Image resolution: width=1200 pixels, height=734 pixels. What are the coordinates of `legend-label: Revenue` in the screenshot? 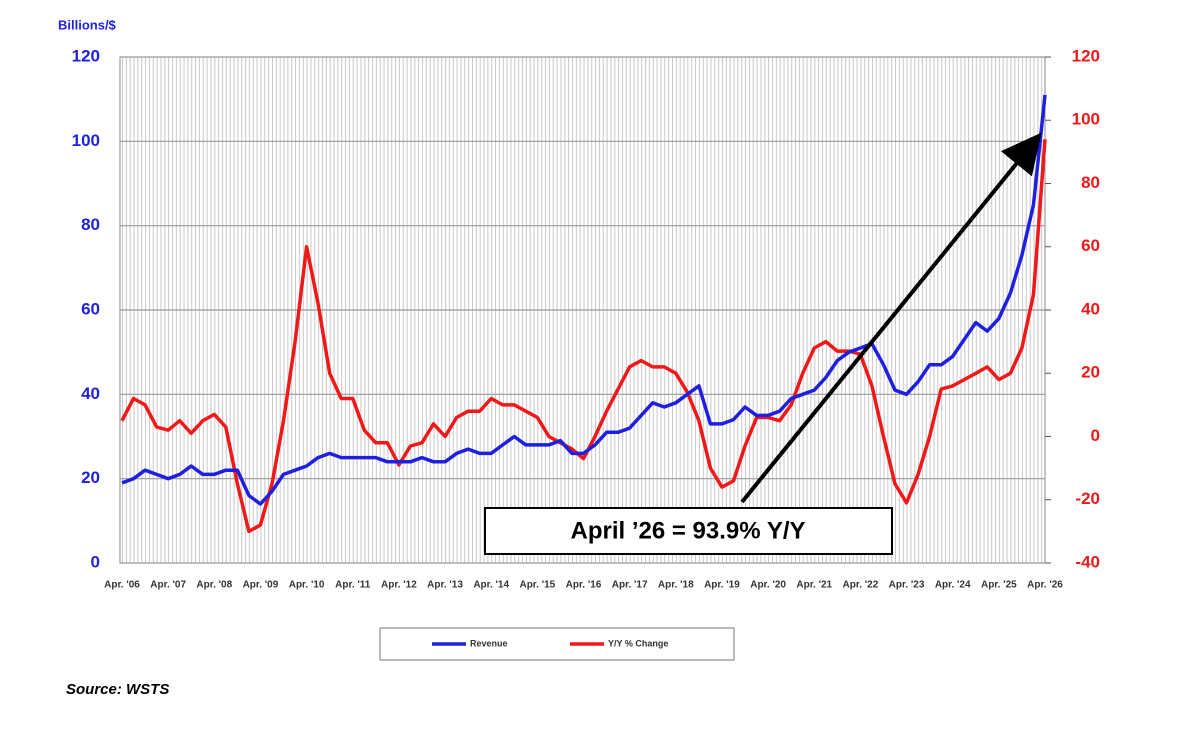 It's located at (489, 643).